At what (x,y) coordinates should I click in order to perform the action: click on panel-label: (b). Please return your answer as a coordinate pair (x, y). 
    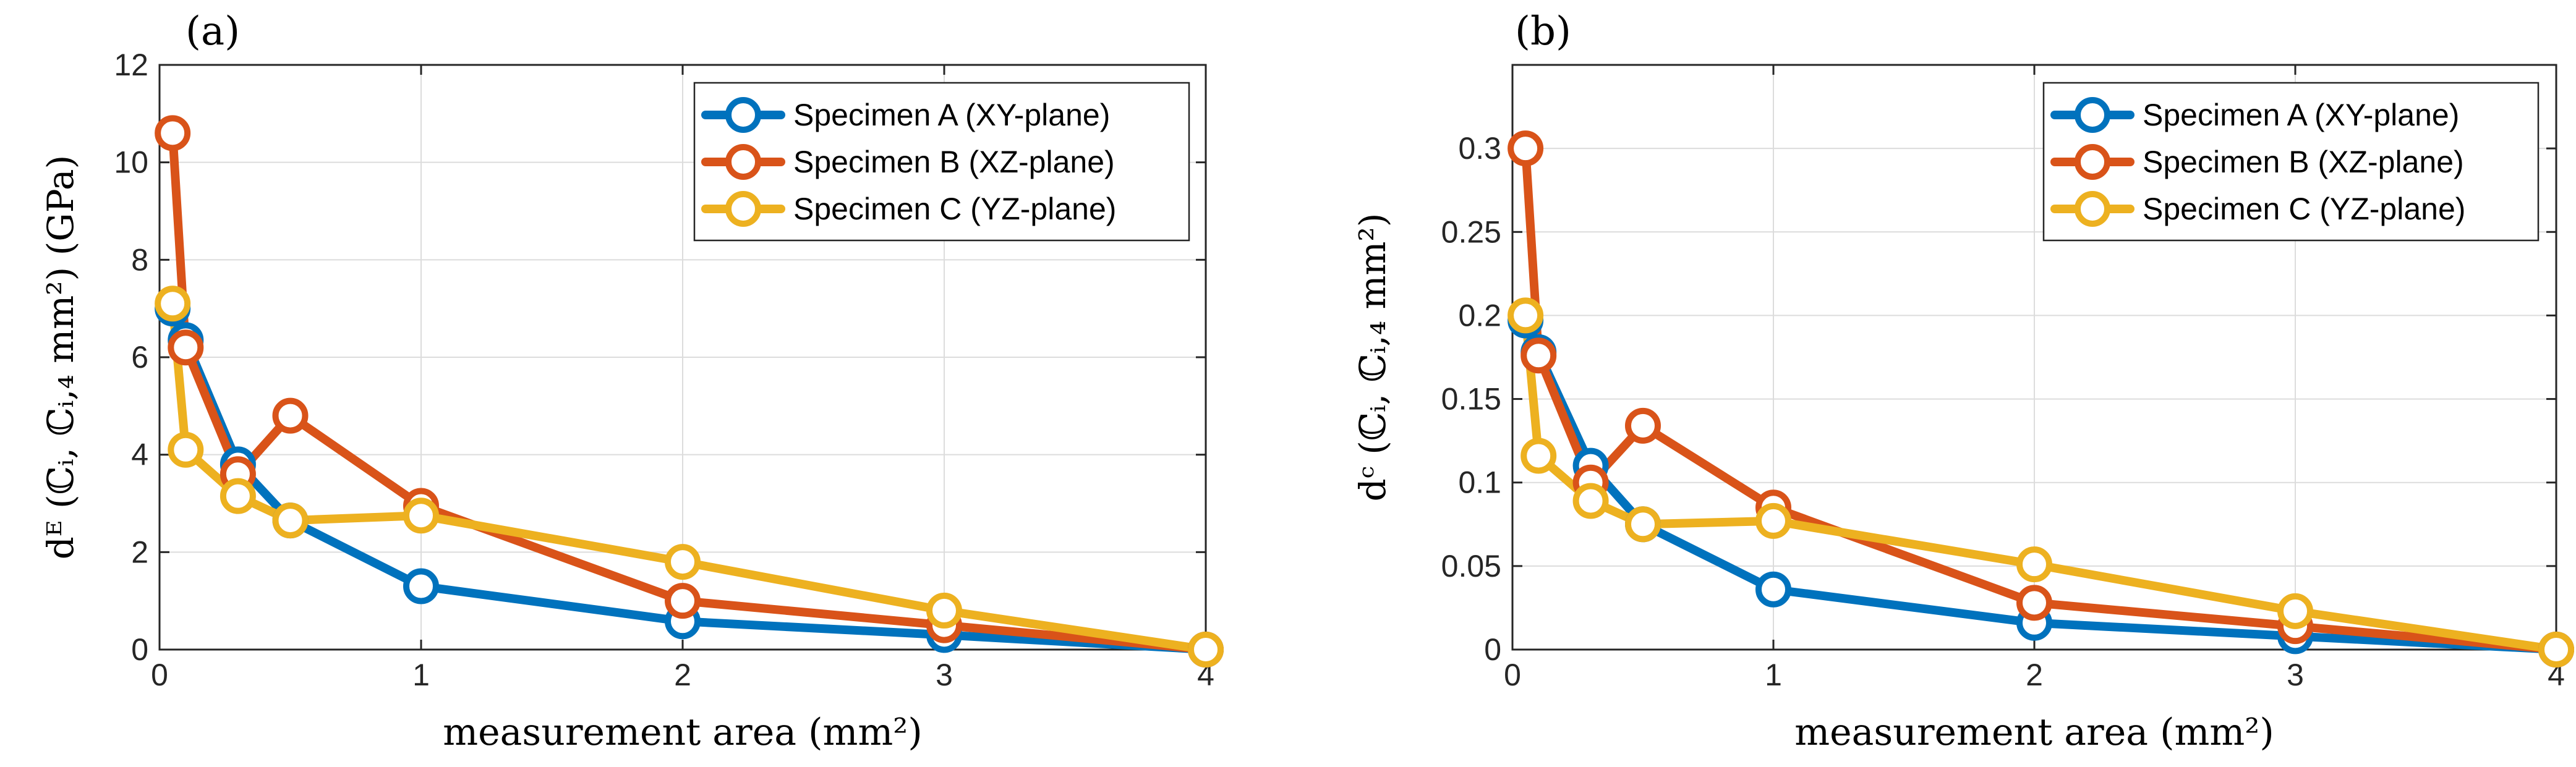
    Looking at the image, I should click on (1543, 32).